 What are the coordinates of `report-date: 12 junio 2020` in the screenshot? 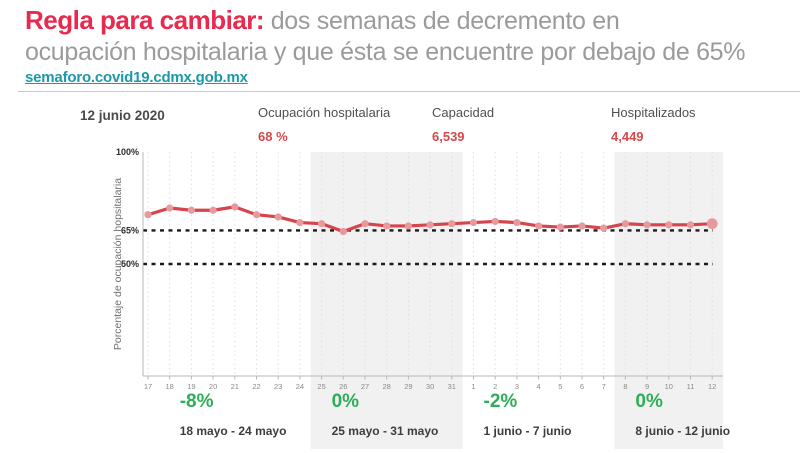 It's located at (122, 115).